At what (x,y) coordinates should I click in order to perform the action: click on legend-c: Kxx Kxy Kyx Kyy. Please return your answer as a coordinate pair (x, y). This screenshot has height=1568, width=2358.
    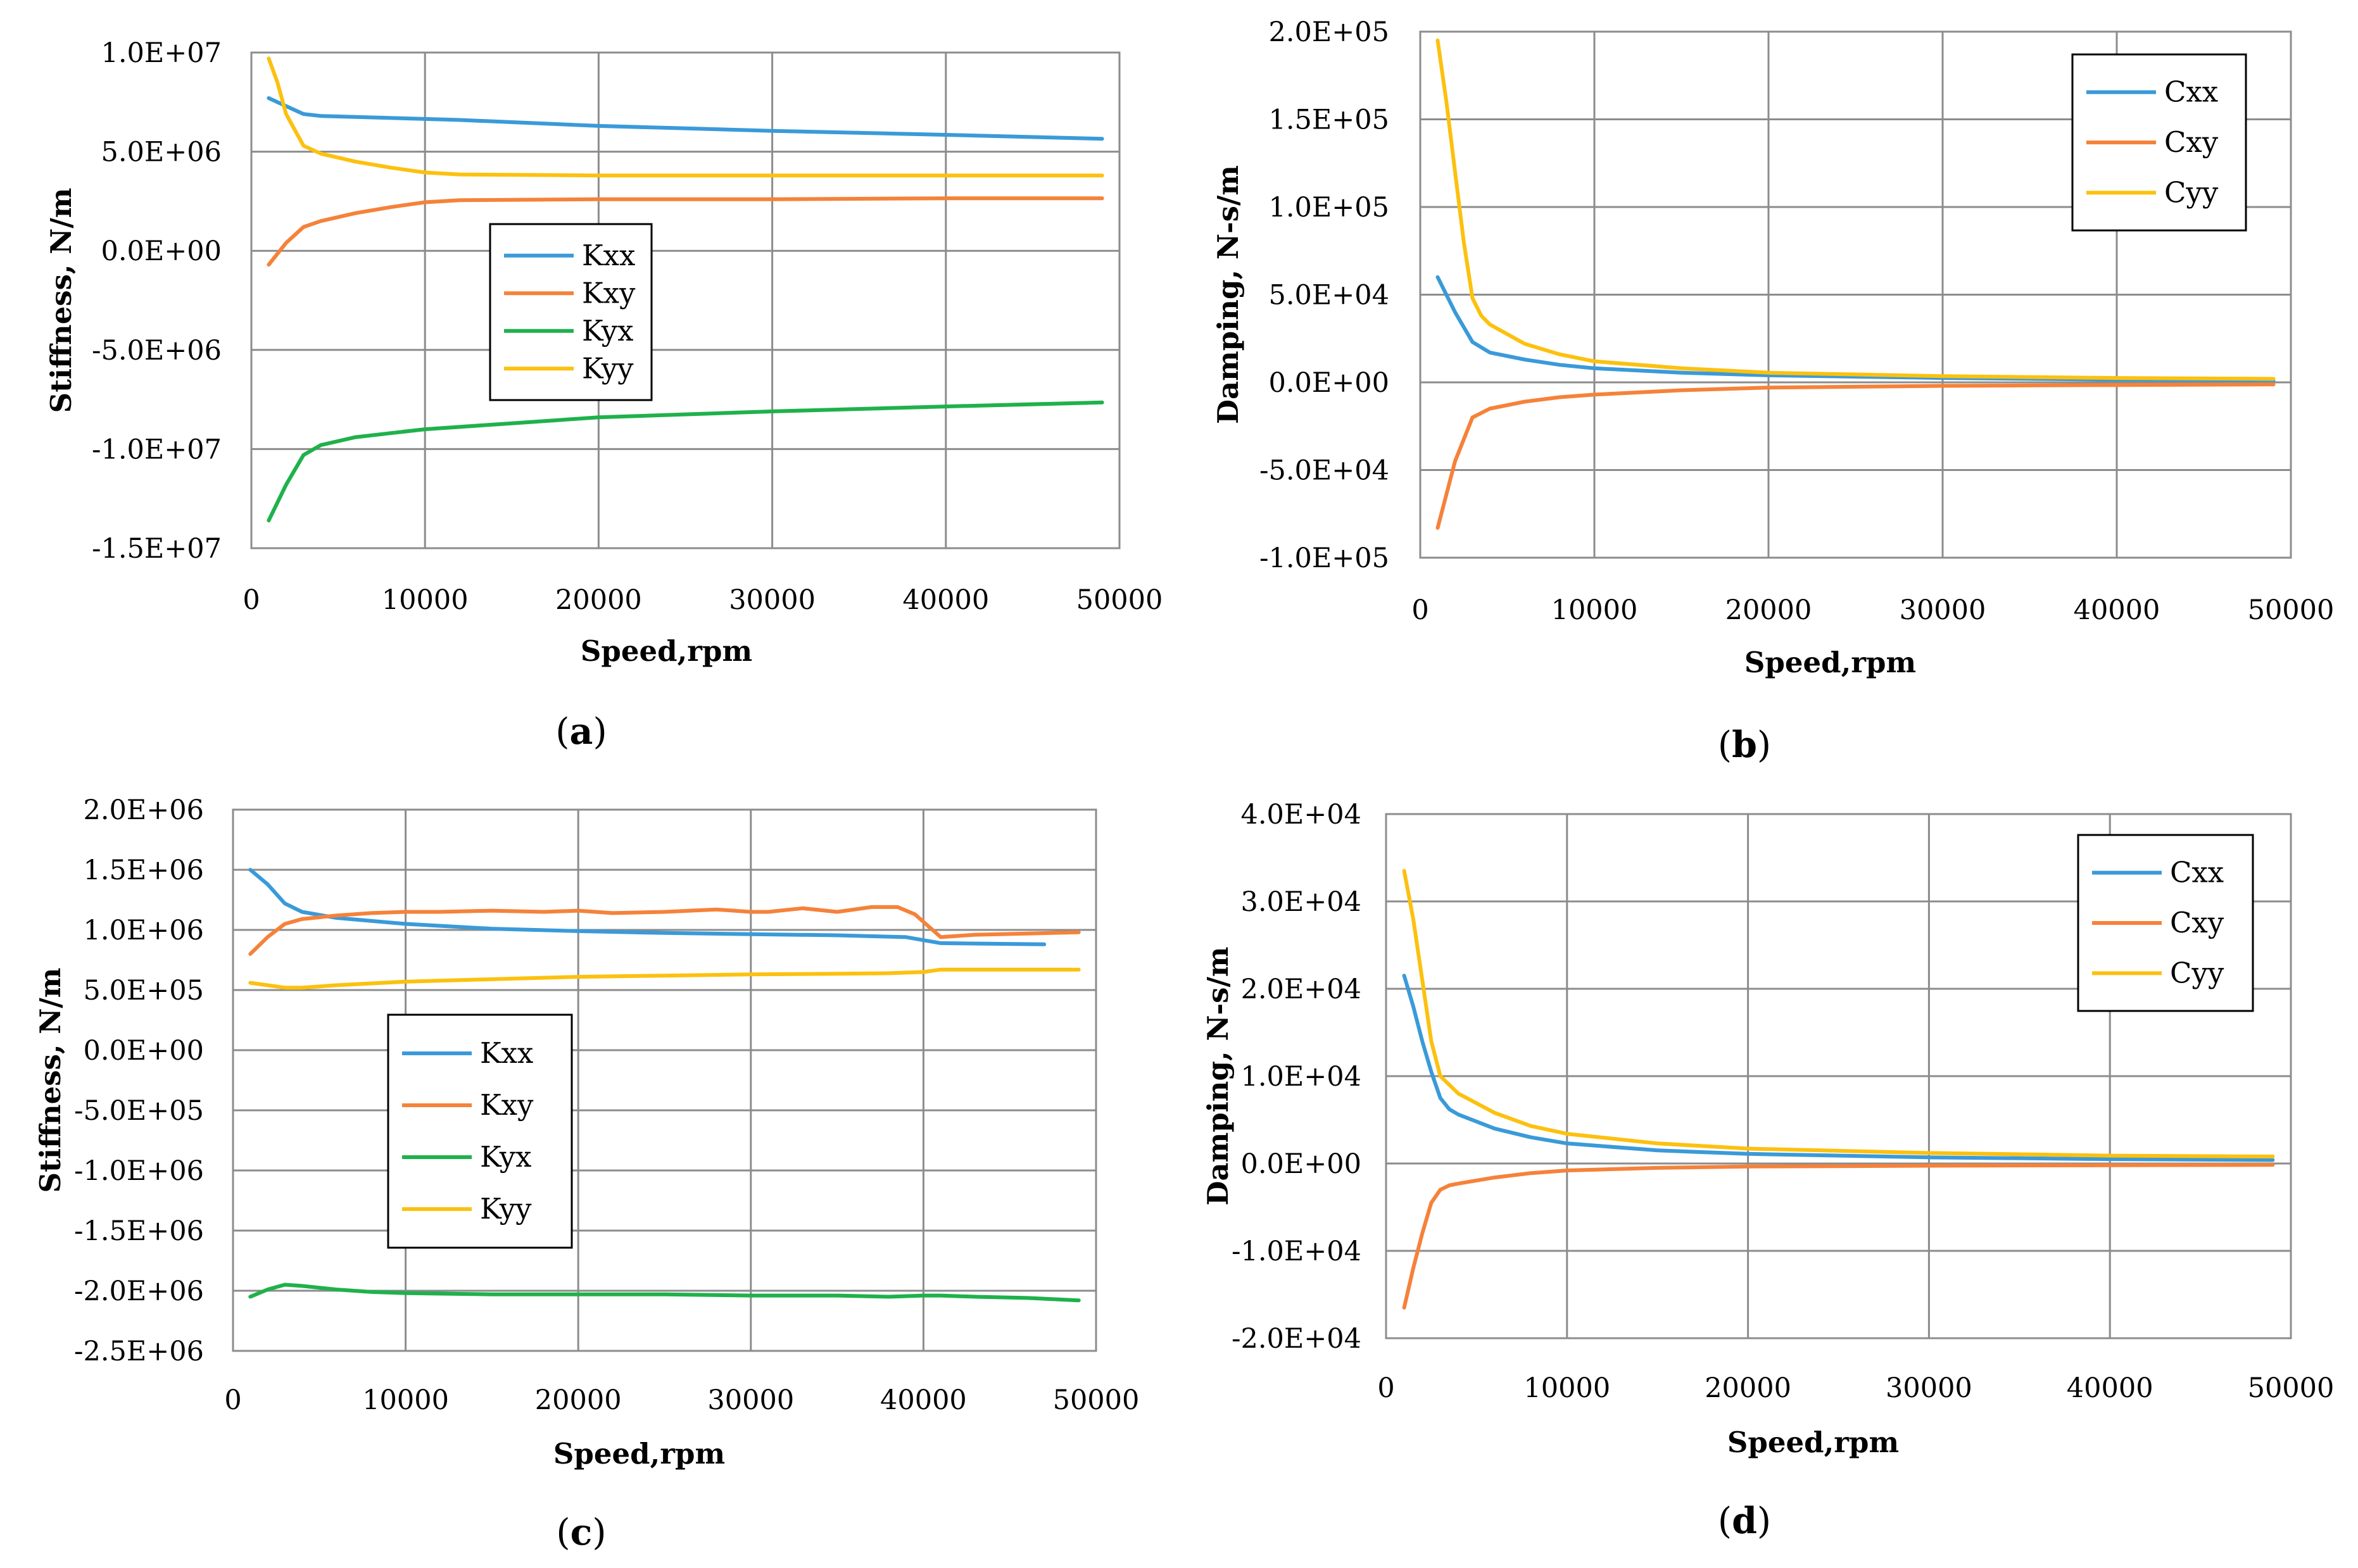
    Looking at the image, I should click on (480, 1131).